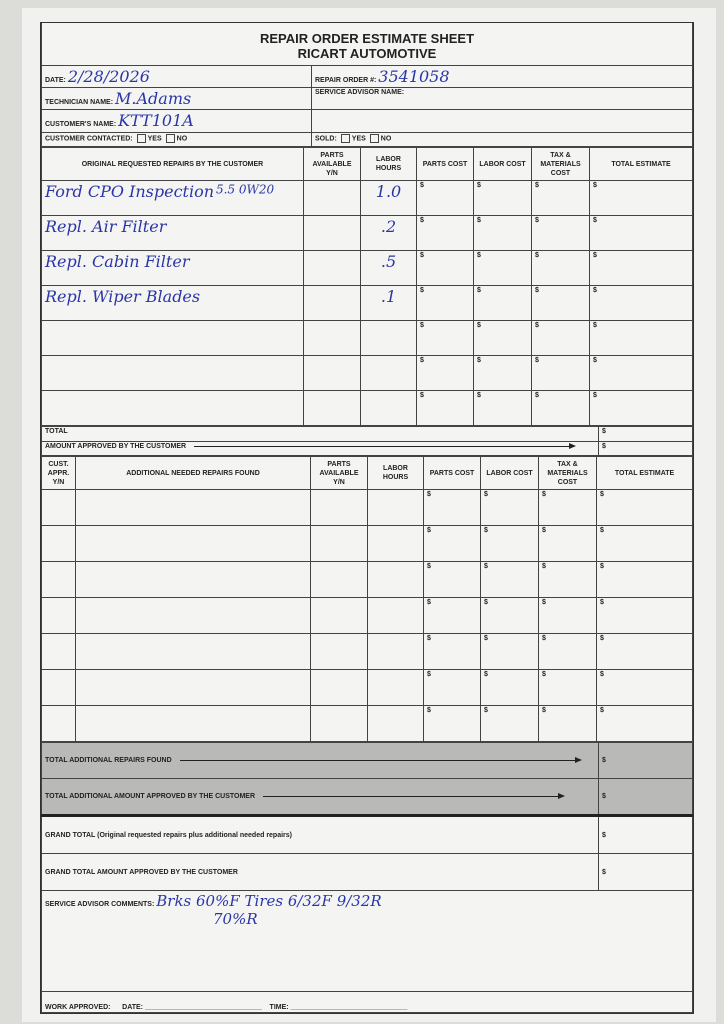 This screenshot has width=724, height=1024. Describe the element at coordinates (345, 138) in the screenshot. I see `sold-yes-checkbox` at that location.